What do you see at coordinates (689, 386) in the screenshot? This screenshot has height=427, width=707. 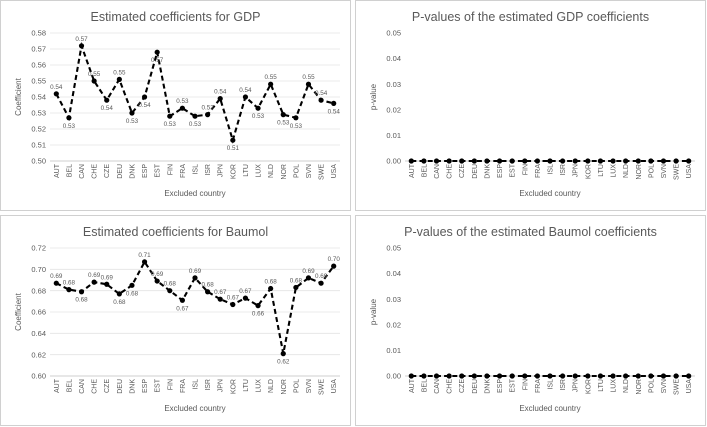 I see `x-tick-label: USA` at bounding box center [689, 386].